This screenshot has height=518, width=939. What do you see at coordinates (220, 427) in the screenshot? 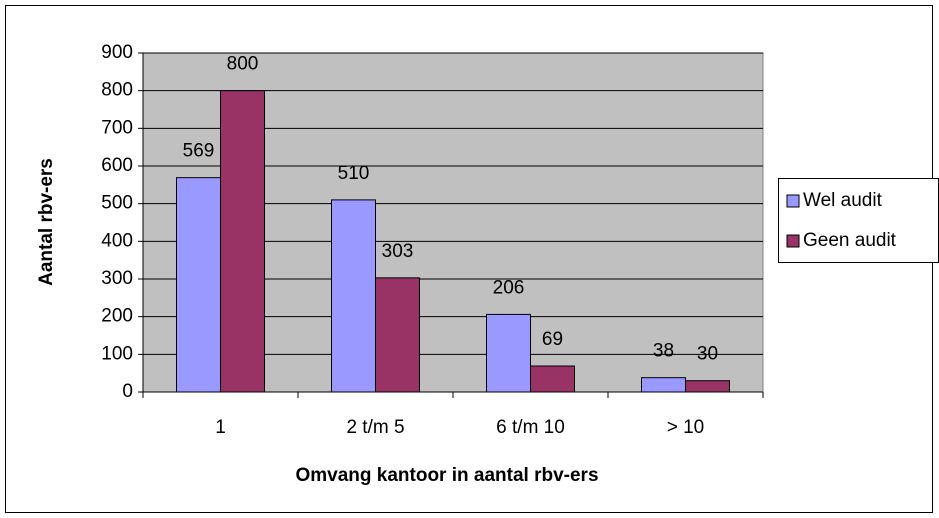
I see `x-tick-label: 1` at bounding box center [220, 427].